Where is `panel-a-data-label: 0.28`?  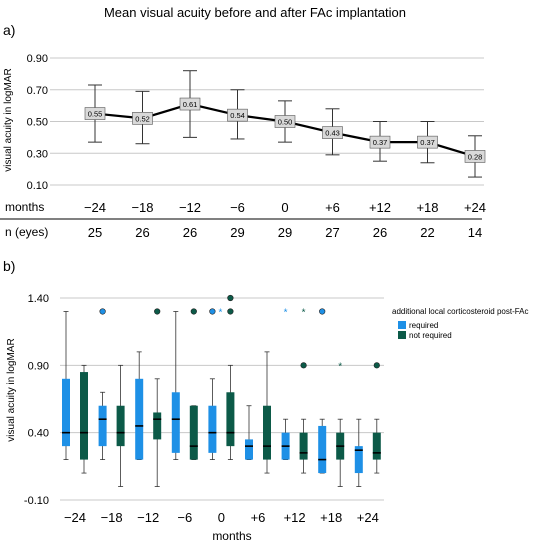 panel-a-data-label: 0.28 is located at coordinates (475, 156).